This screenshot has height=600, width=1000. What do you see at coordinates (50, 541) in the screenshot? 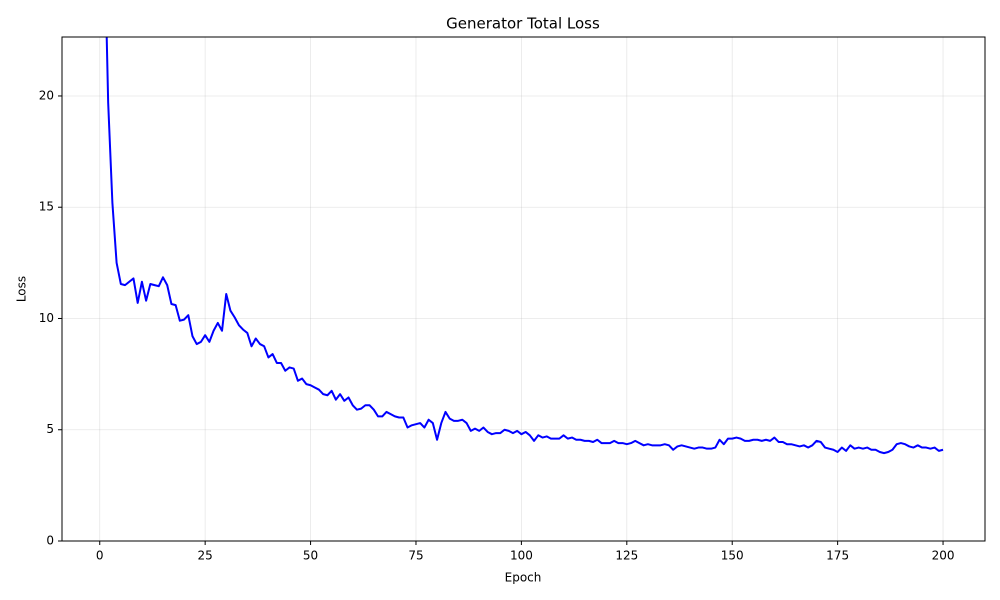
I see `y-tick-label: 0` at bounding box center [50, 541].